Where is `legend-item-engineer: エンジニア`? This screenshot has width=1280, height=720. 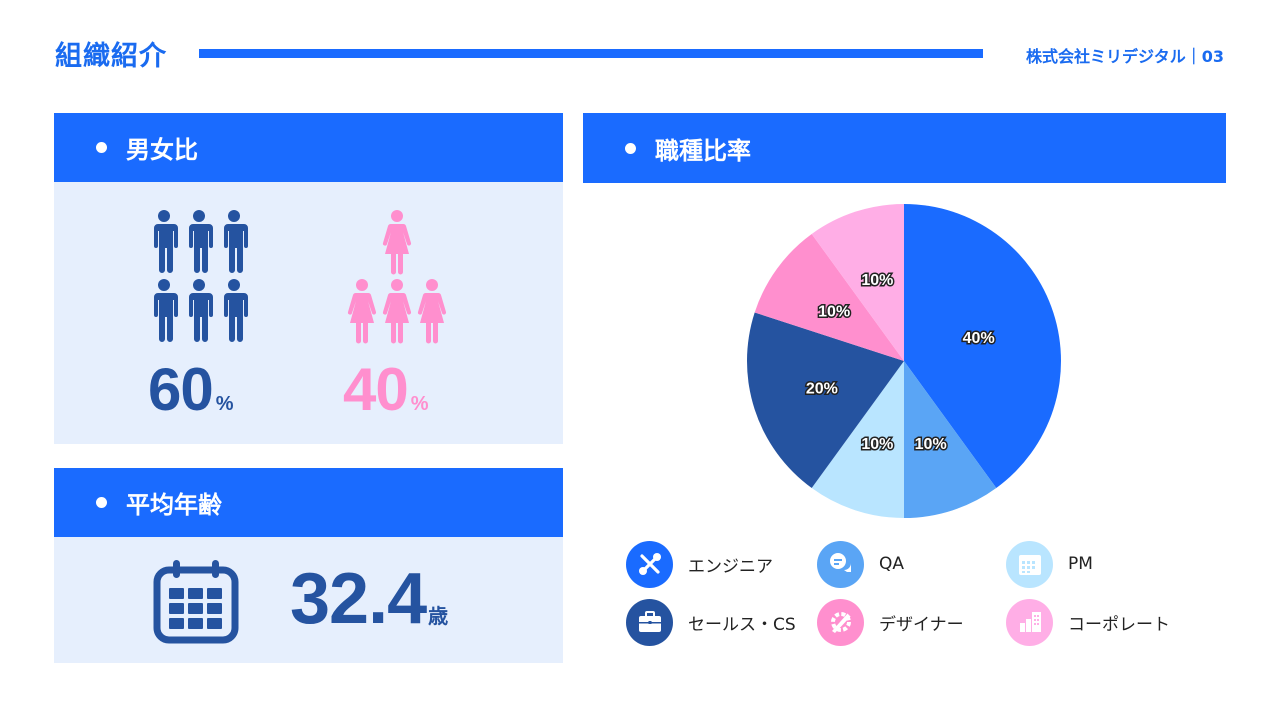 legend-item-engineer: エンジニア is located at coordinates (699, 564).